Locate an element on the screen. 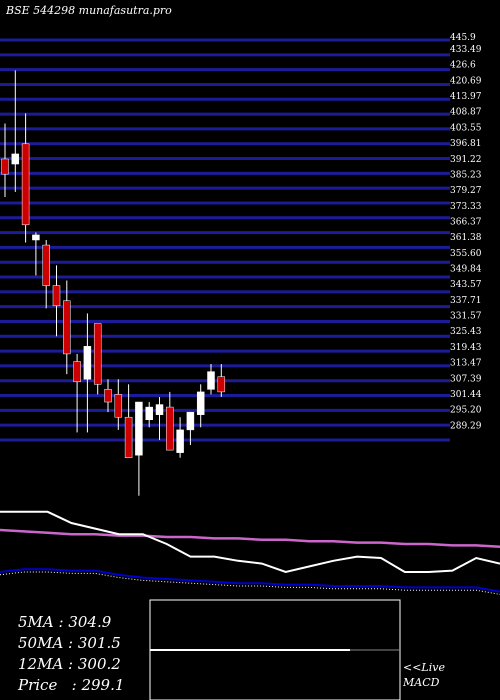 The image size is (500, 700). price-tick-label: 413.97 is located at coordinates (466, 97).